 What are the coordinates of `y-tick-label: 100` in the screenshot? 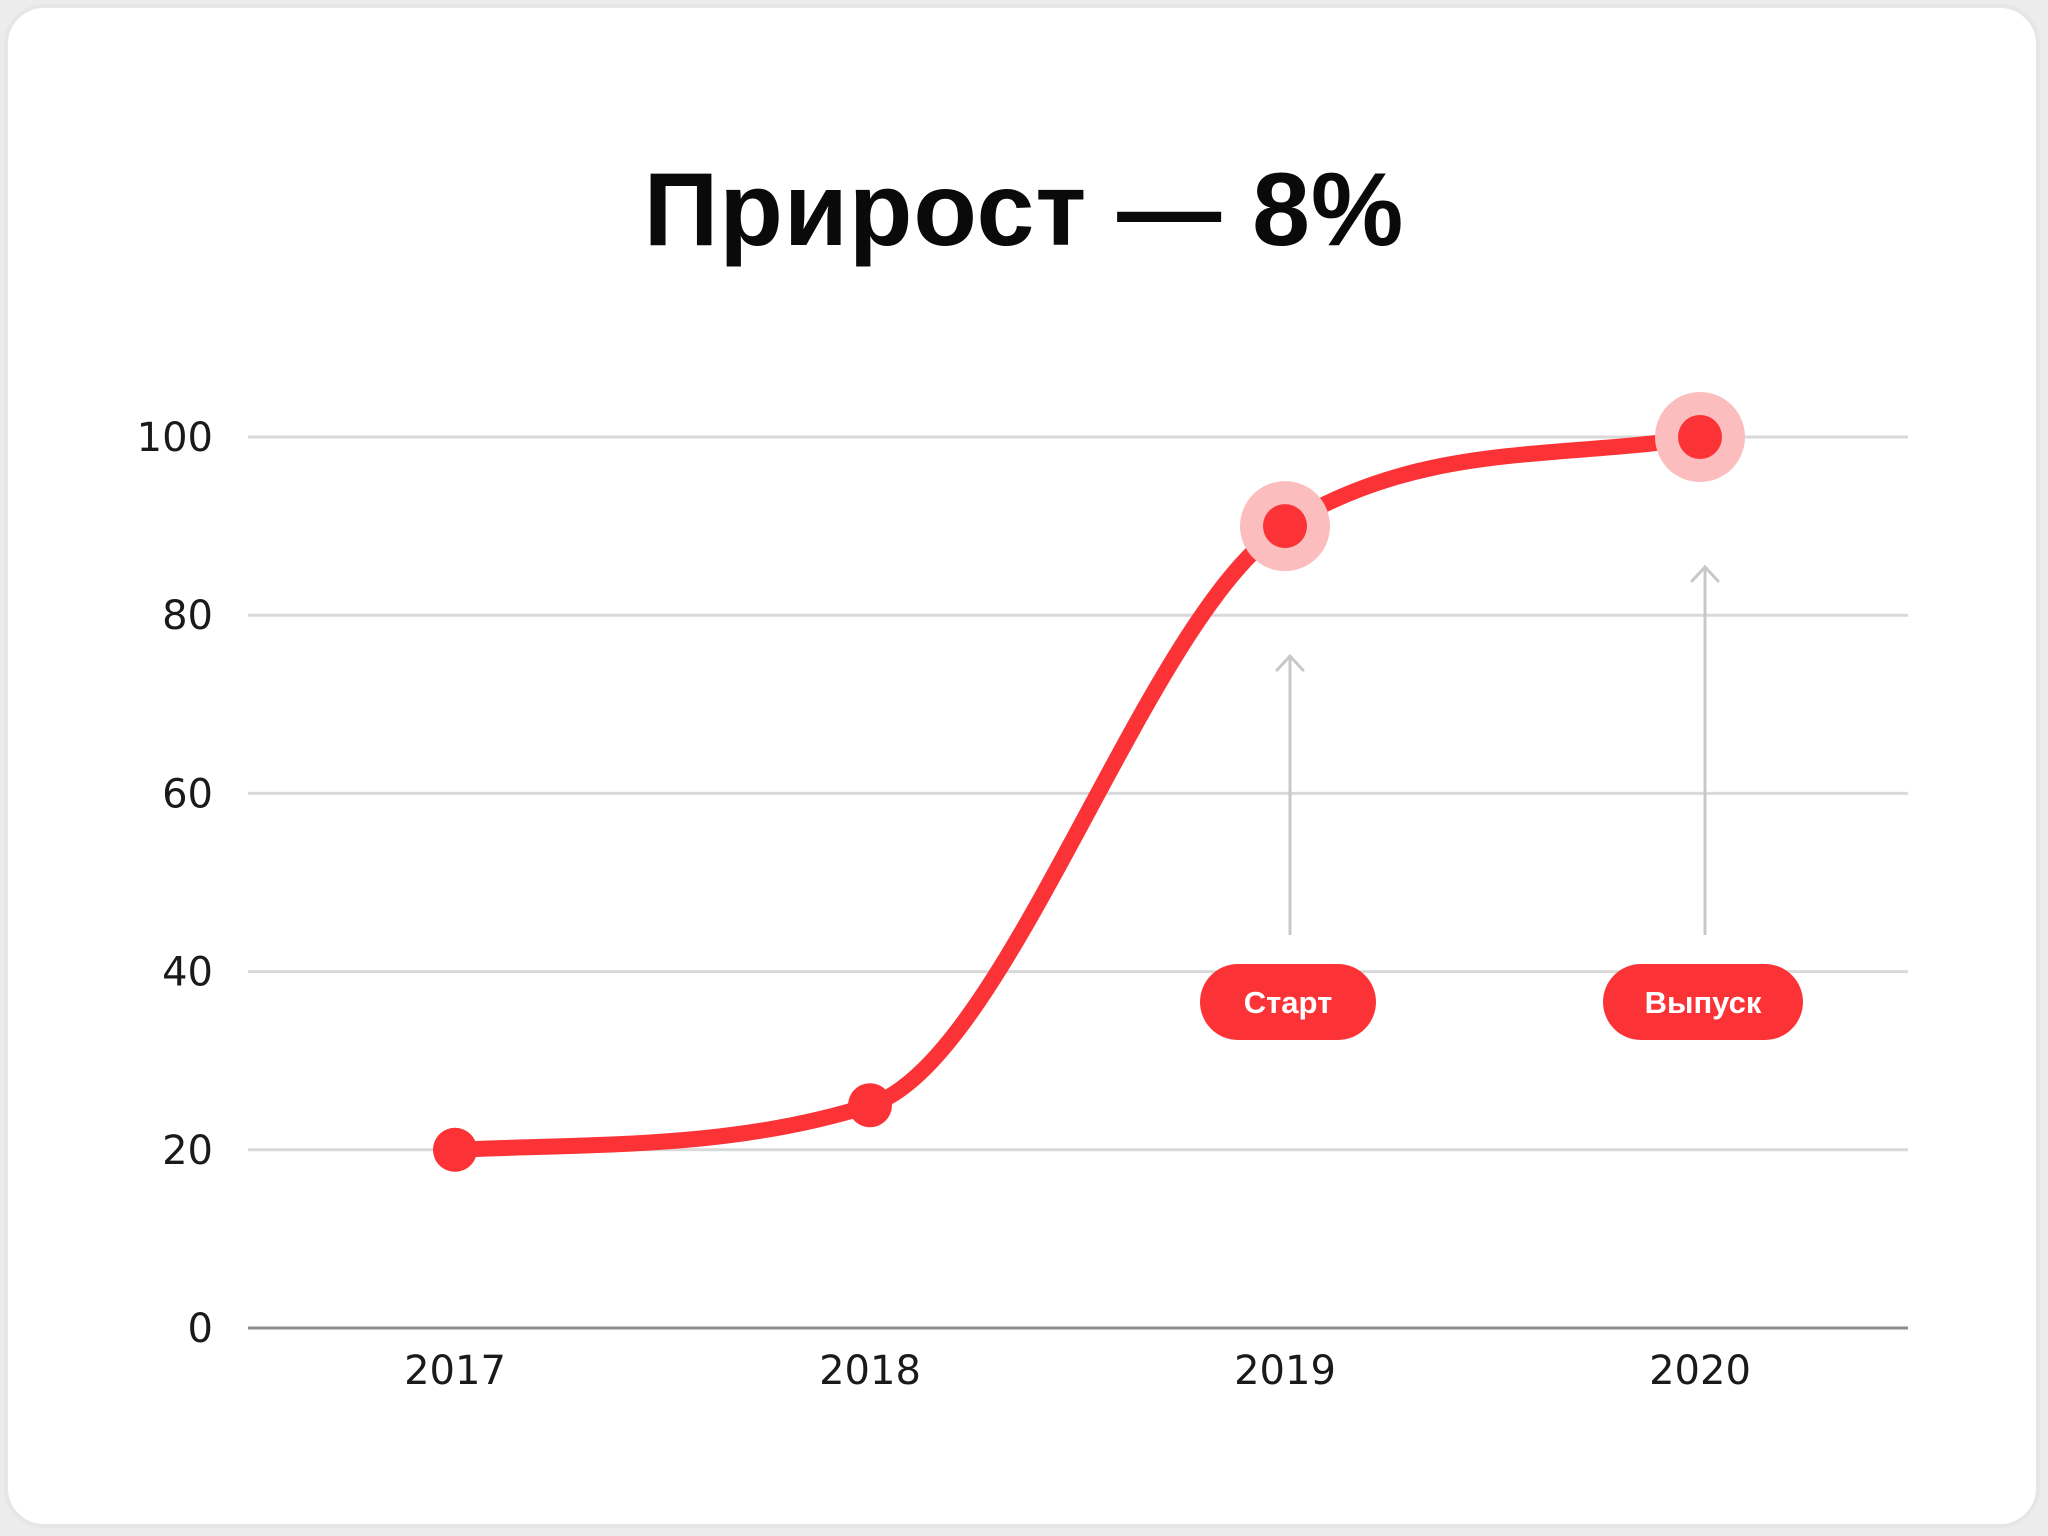 It's located at (175, 438).